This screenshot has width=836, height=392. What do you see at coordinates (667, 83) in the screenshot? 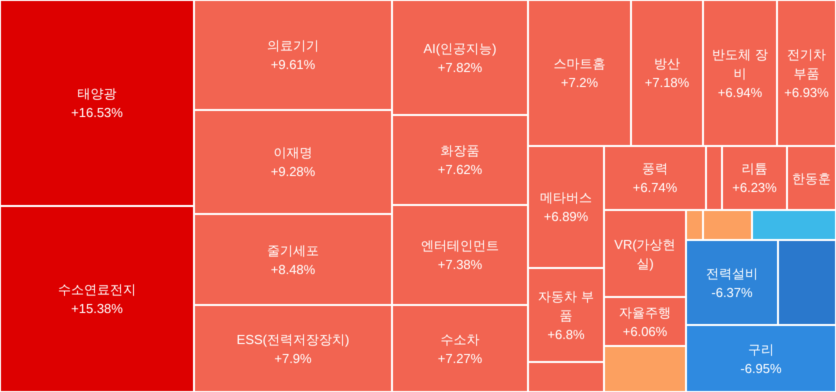
I see `data-label: +7.18%` at bounding box center [667, 83].